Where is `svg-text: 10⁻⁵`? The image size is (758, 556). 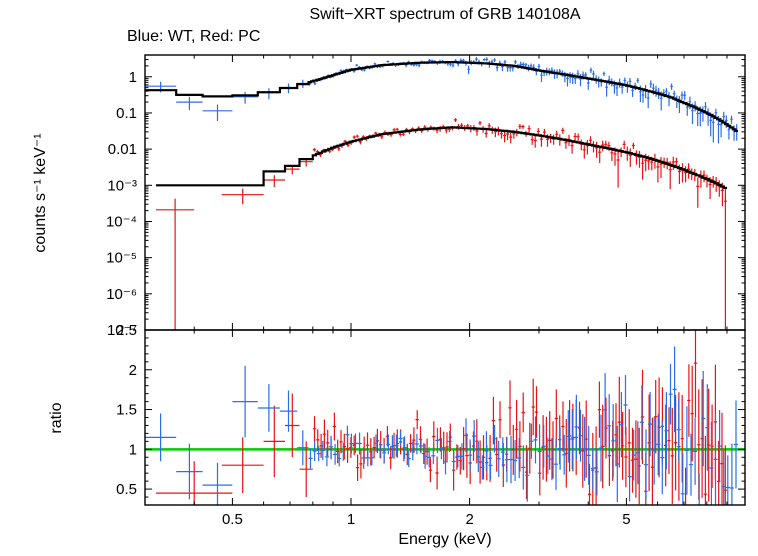 svg-text: 10⁻⁵ is located at coordinates (121, 258).